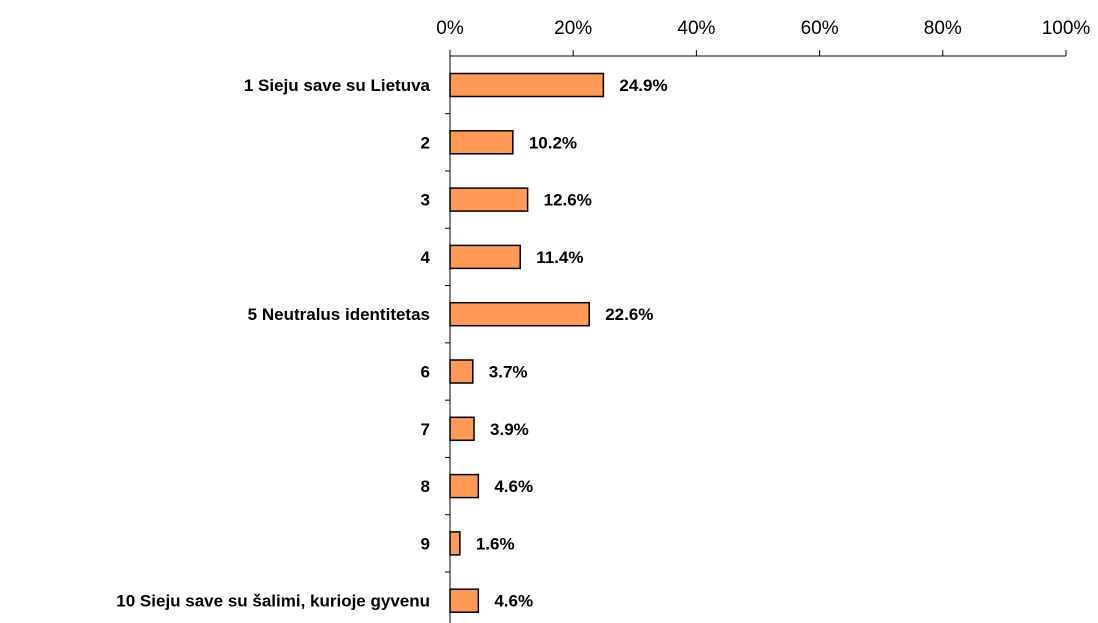 This screenshot has width=1098, height=623. Describe the element at coordinates (629, 314) in the screenshot. I see `data-label: 22.6%` at that location.